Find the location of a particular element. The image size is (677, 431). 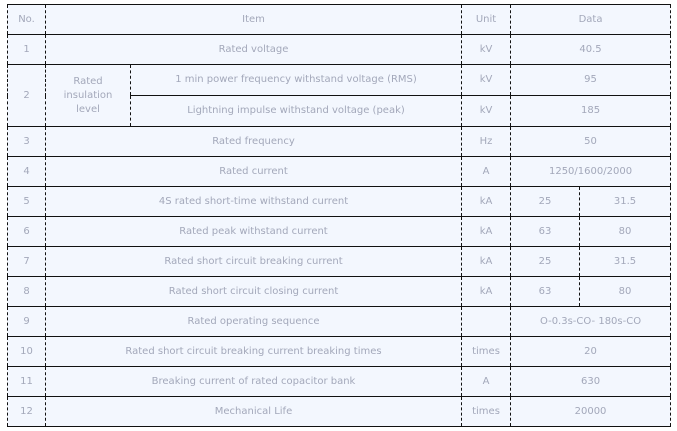

table-row: 3 Rated frequency Hz 50 is located at coordinates (339, 141).